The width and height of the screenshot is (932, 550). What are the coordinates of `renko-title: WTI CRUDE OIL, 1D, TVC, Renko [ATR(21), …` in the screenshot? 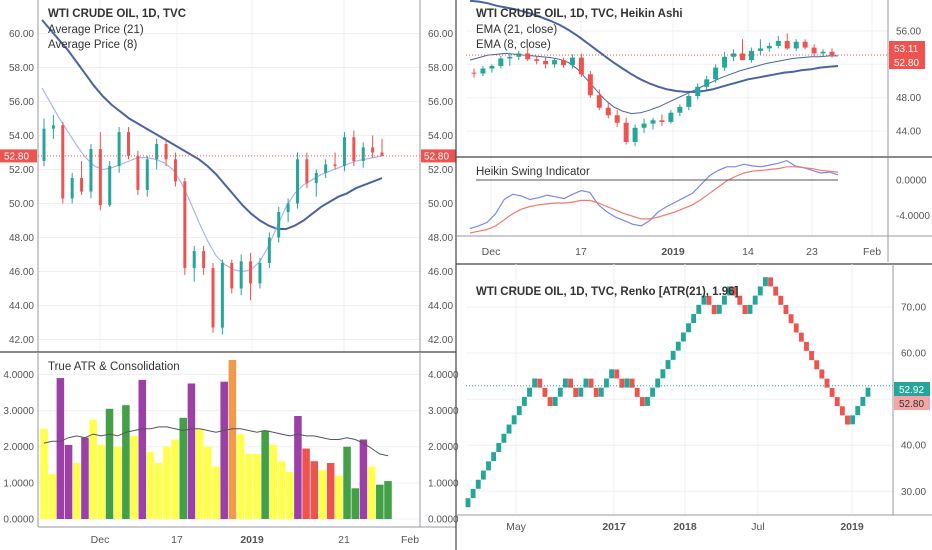 It's located at (607, 292).